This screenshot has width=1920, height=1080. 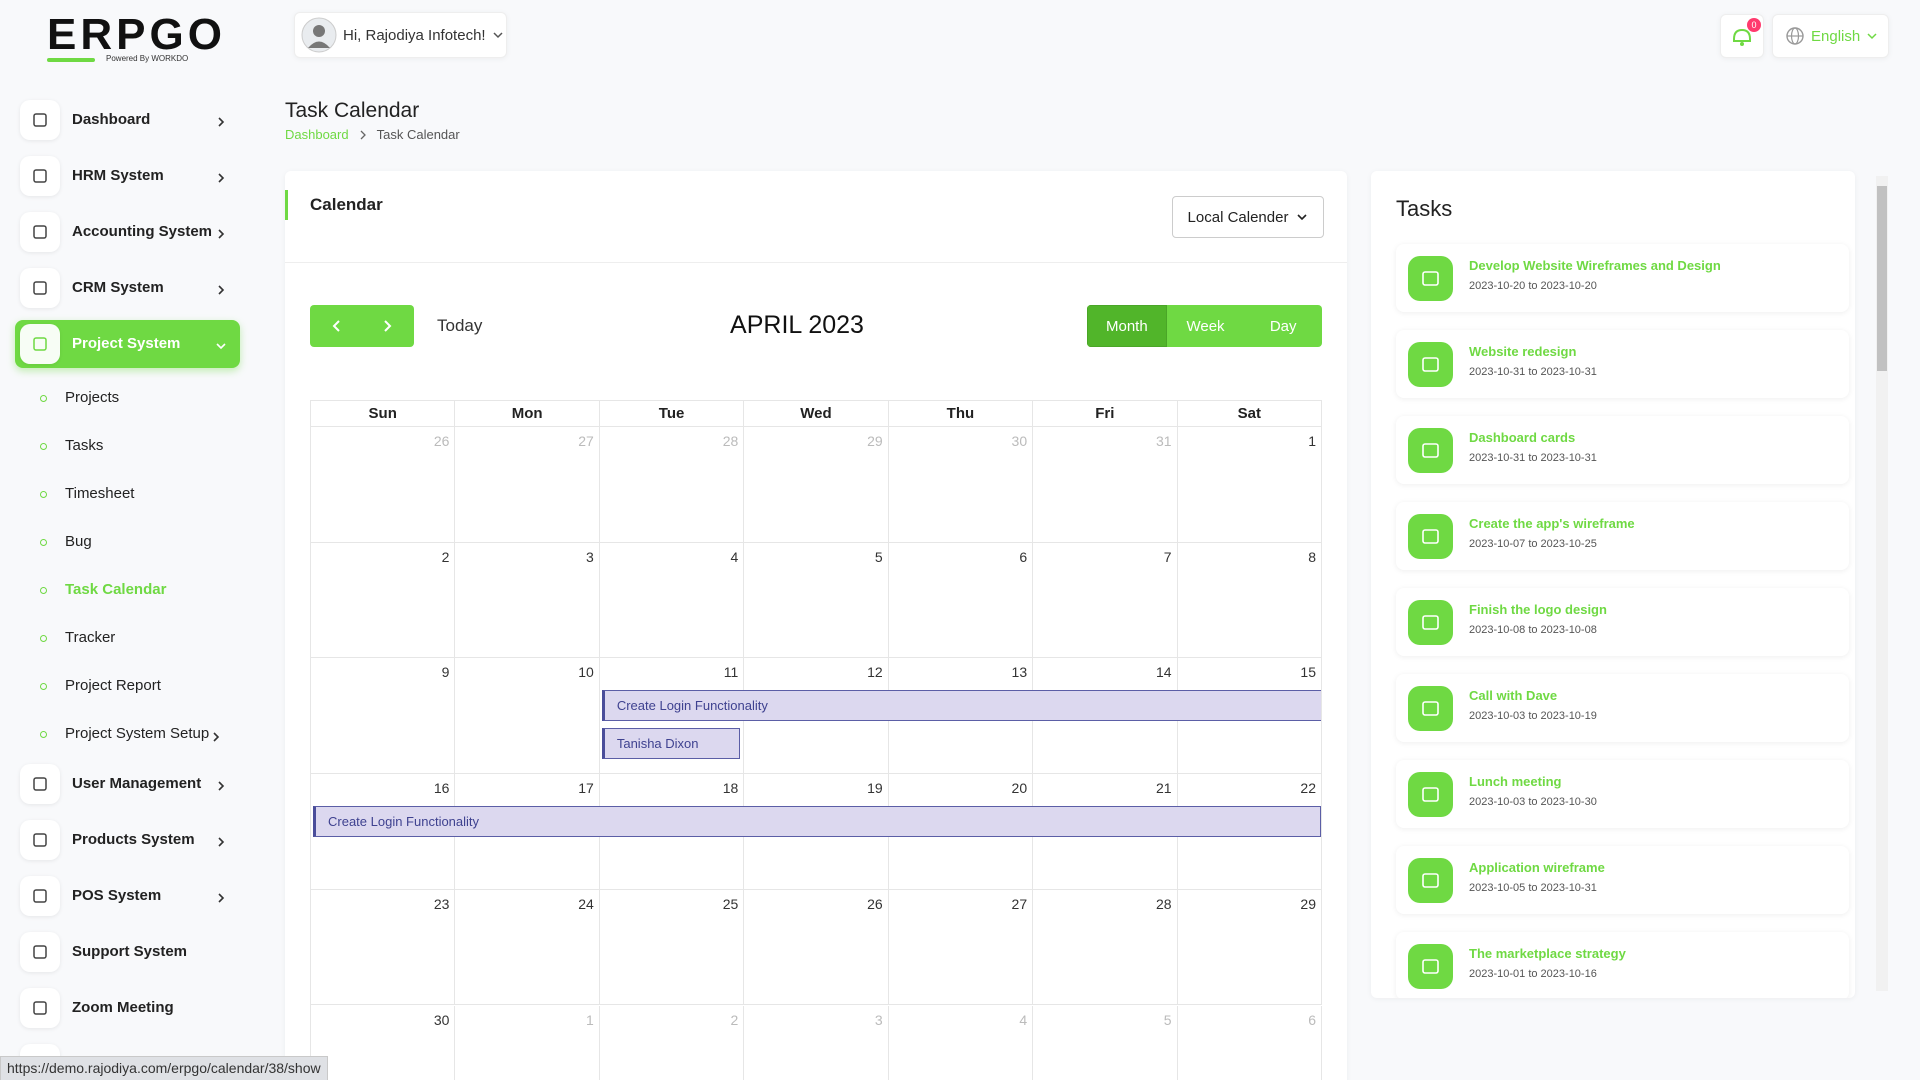 I want to click on task-item: Lunch meeting 2023-10-03 to 2023-10-30, so click(x=1622, y=794).